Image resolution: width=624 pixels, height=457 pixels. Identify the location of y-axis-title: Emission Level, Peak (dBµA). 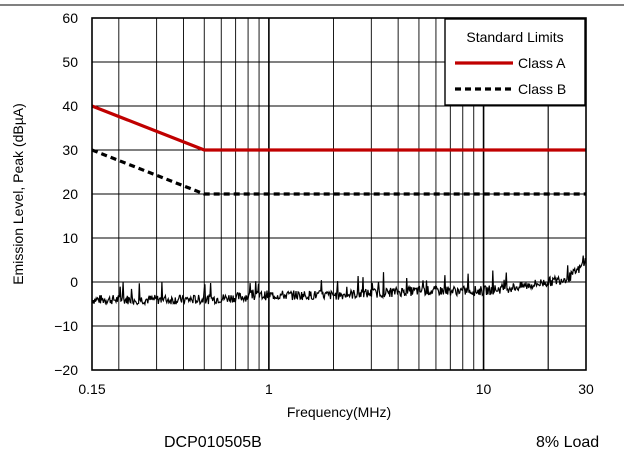
(18, 194).